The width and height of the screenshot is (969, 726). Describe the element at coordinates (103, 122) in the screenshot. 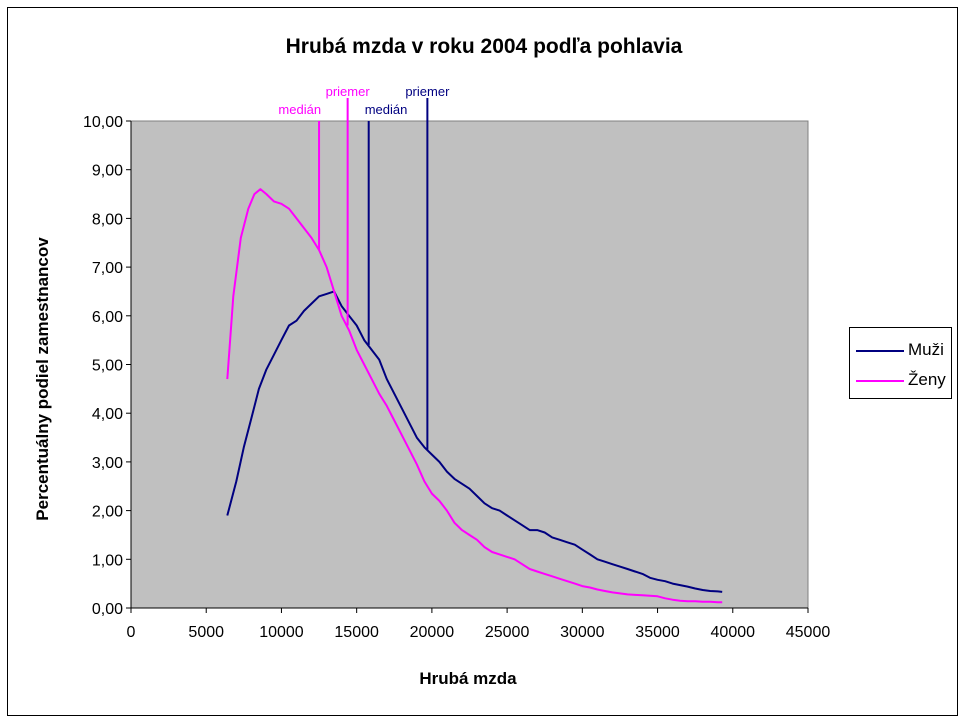

I see `y-tick-label: 10,00` at that location.